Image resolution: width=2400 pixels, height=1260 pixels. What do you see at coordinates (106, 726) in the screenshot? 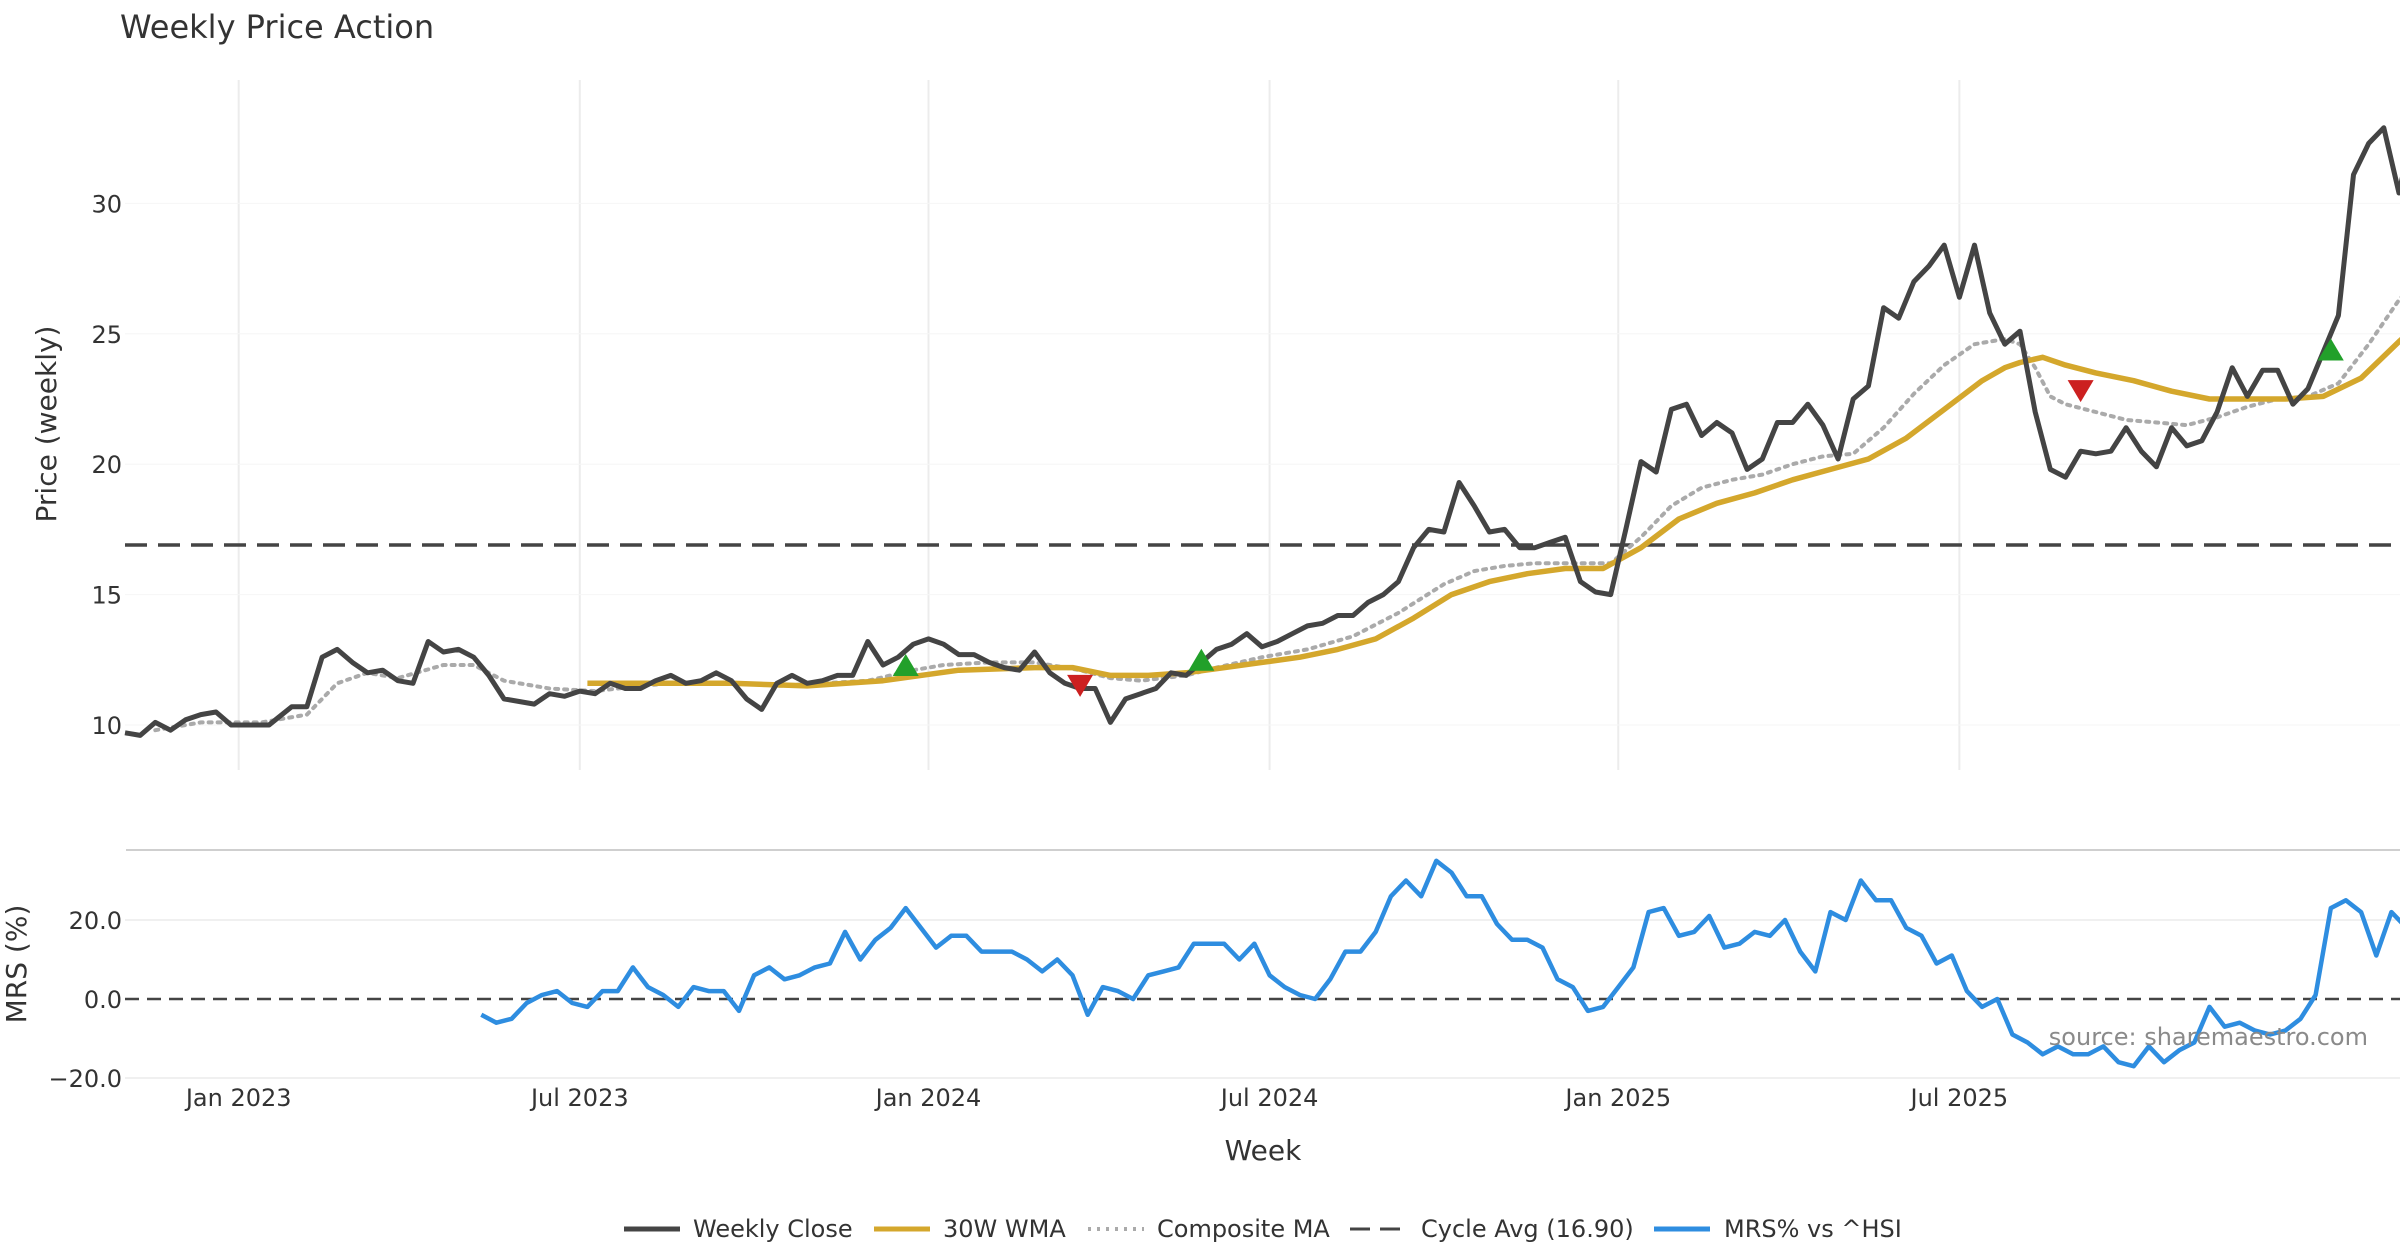
I see `price-y-tick-label: 10` at bounding box center [106, 726].